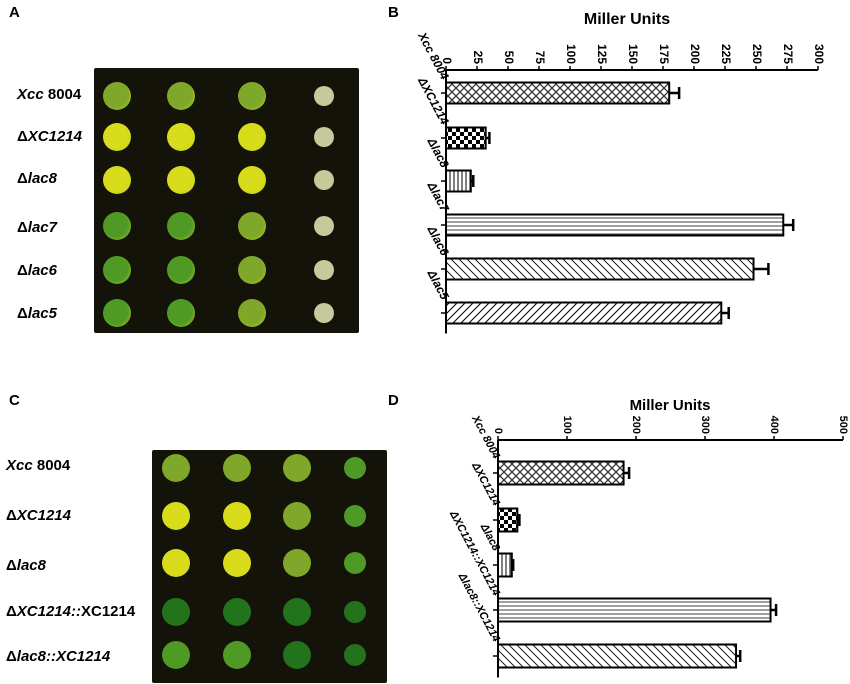 This screenshot has width=850, height=684. What do you see at coordinates (633, 54) in the screenshot?
I see `x-tick-label: 150` at bounding box center [633, 54].